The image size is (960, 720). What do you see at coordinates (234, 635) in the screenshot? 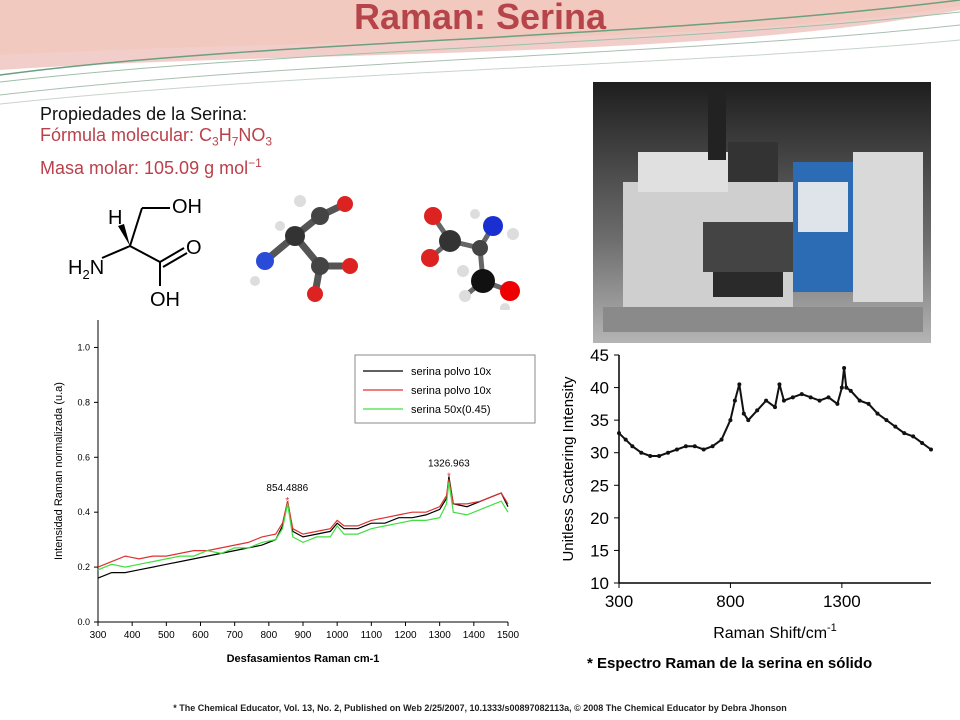
I see `x-tick-label: 700` at bounding box center [234, 635].